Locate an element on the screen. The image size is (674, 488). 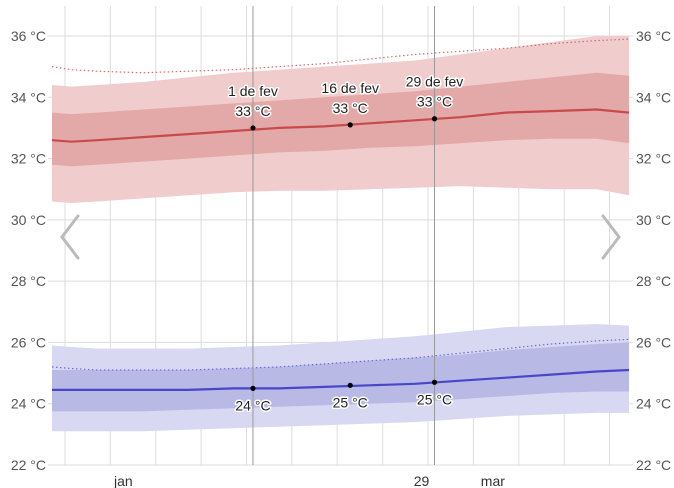
y-tick-label-right: 24 °C is located at coordinates (653, 404).